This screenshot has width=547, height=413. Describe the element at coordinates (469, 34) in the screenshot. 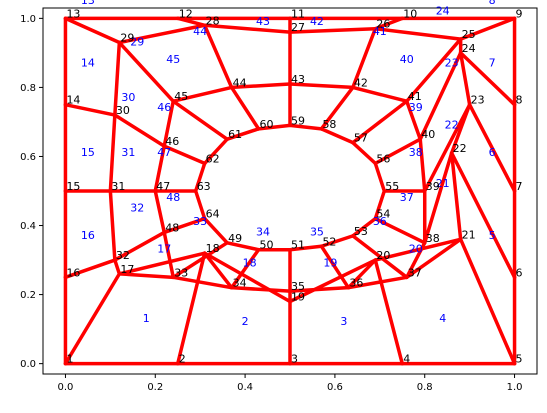

I see `node-label: 25` at that location.